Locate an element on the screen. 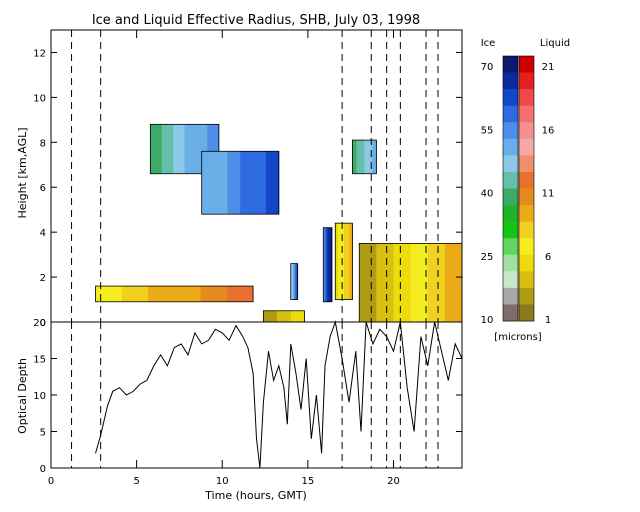  height-axis-label: Height [km,AGL] is located at coordinates (22, 172).